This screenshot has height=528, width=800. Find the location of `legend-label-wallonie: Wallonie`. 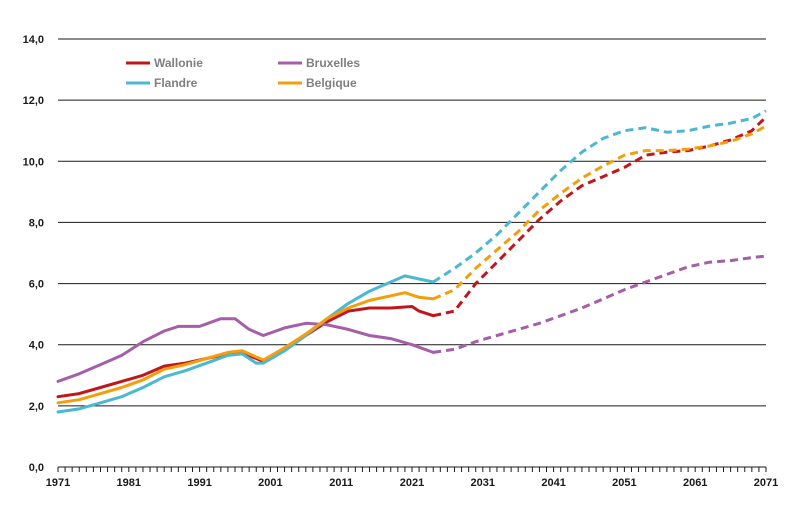

legend-label-wallonie: Wallonie is located at coordinates (178, 63).